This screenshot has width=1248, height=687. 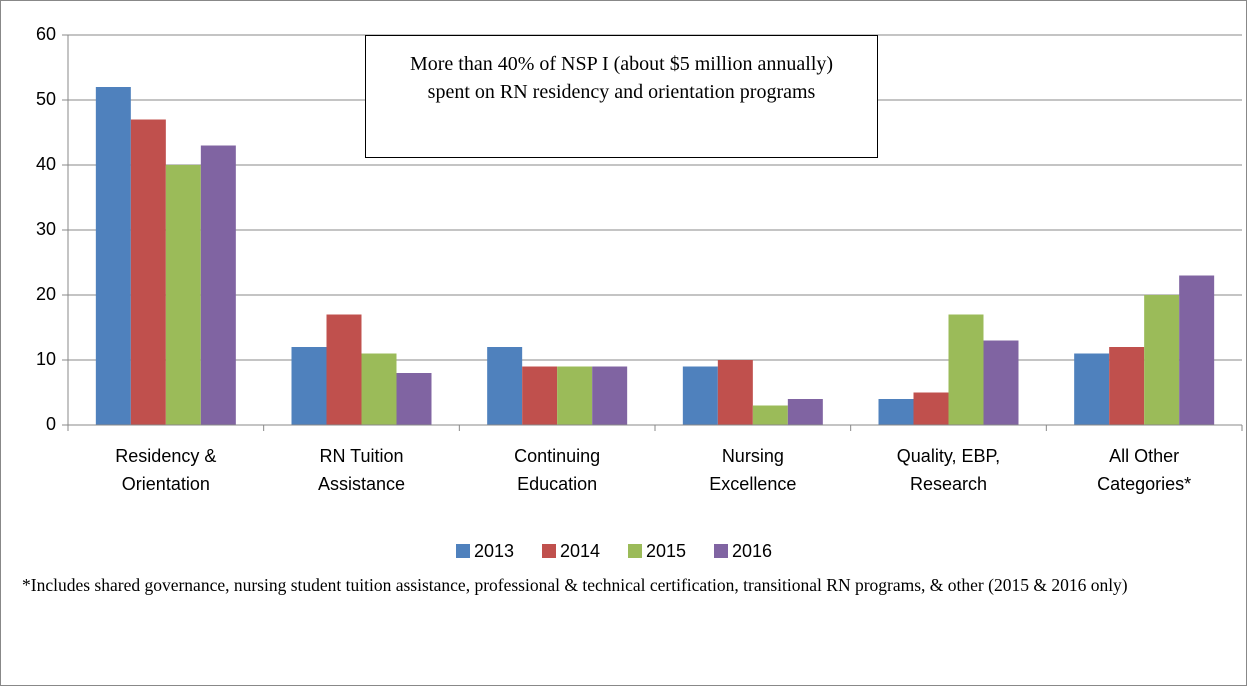 What do you see at coordinates (46, 229) in the screenshot?
I see `y-tick-label: 30` at bounding box center [46, 229].